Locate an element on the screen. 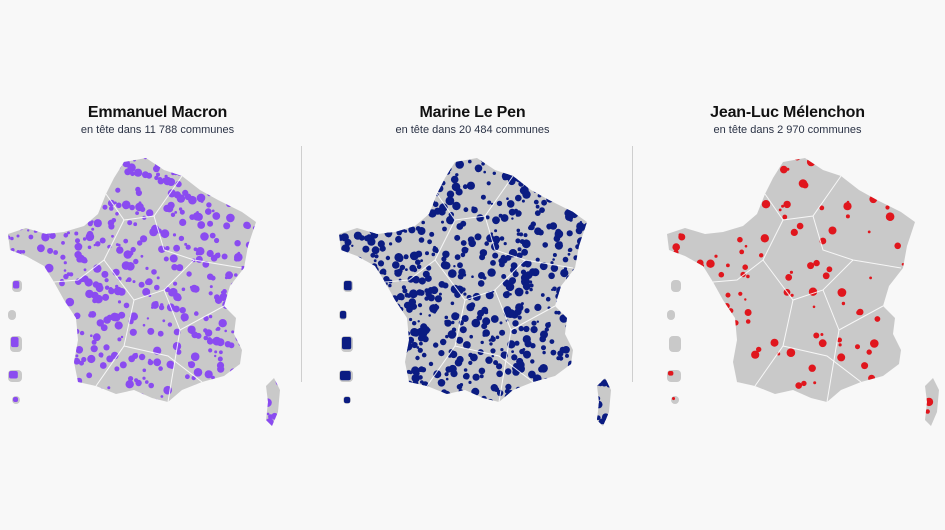 This screenshot has height=530, width=945. candidate-subtitle: en tête dans 11 788 communes is located at coordinates (157, 130).